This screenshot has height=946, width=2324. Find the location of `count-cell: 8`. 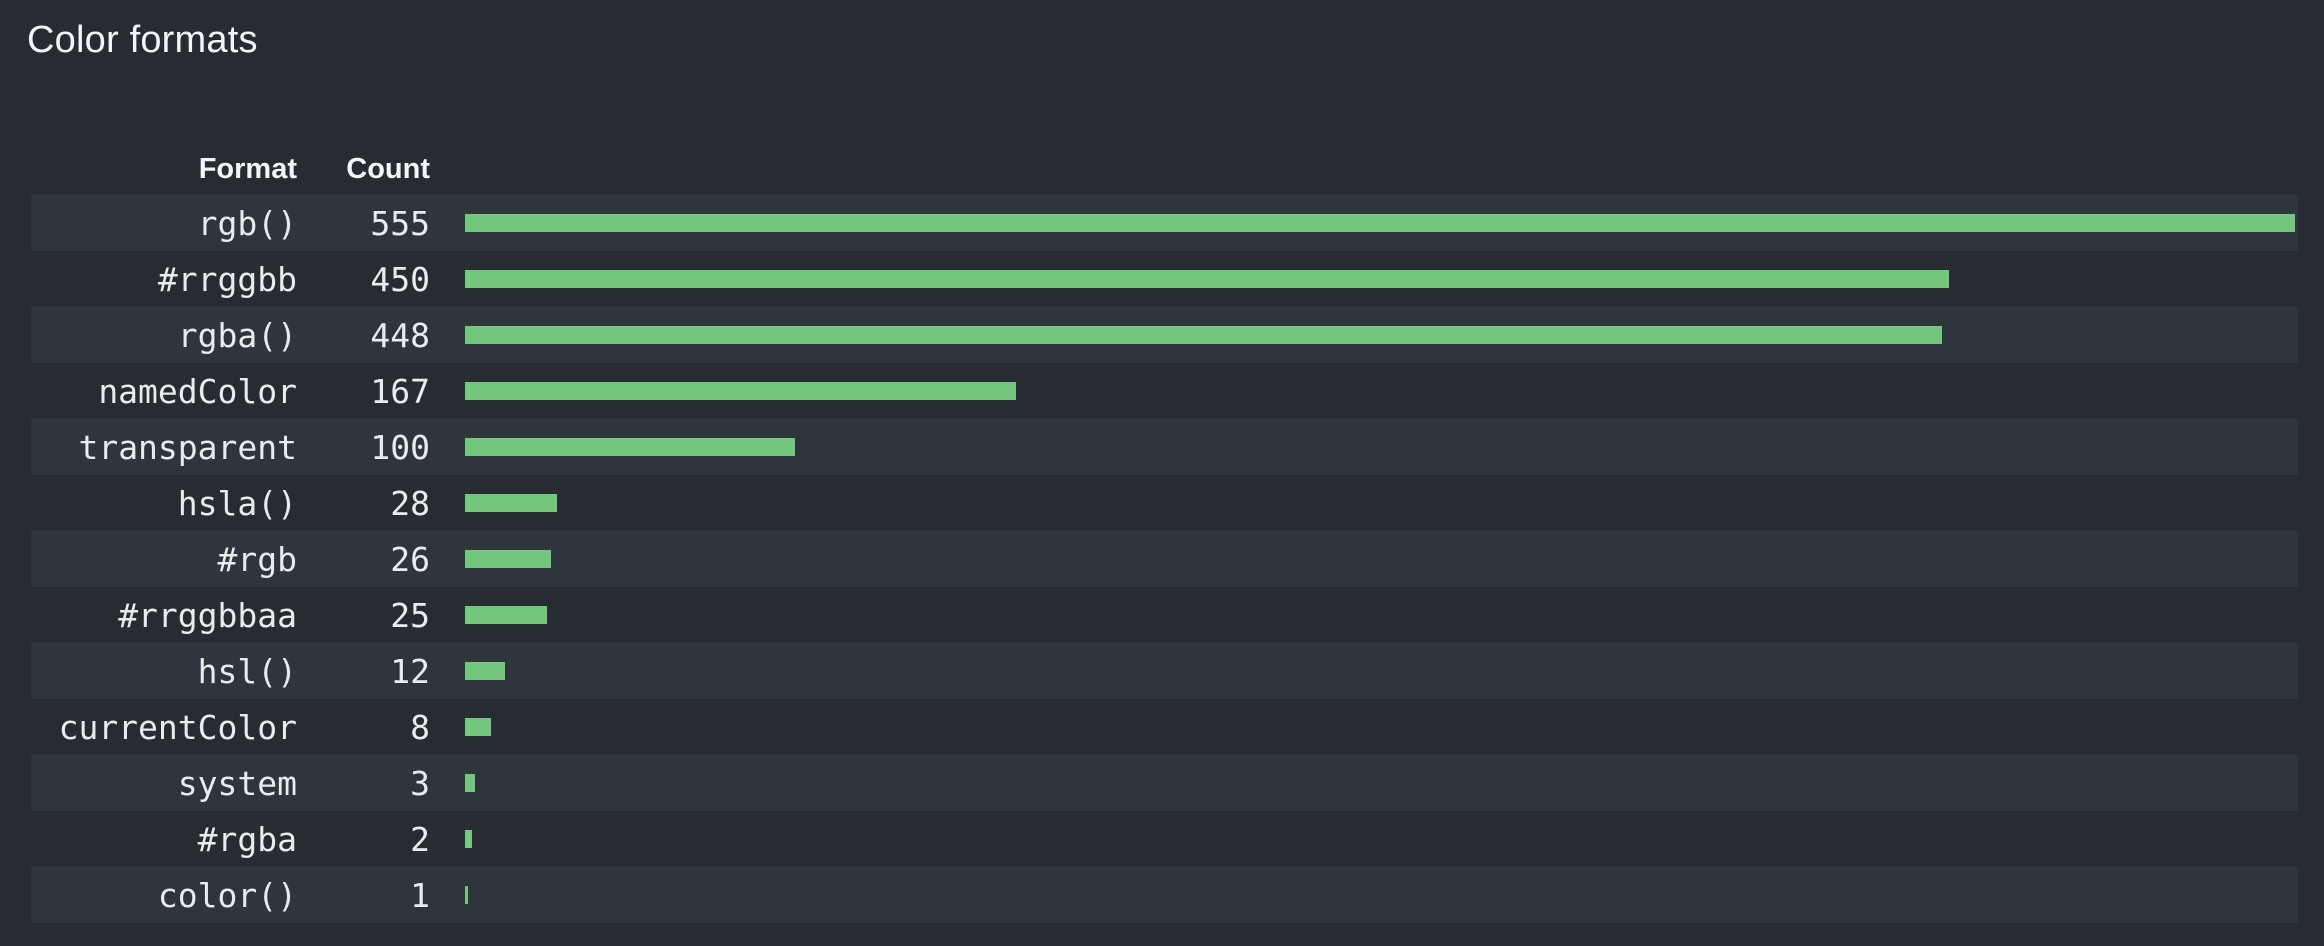

count-cell: 8 is located at coordinates (420, 727).